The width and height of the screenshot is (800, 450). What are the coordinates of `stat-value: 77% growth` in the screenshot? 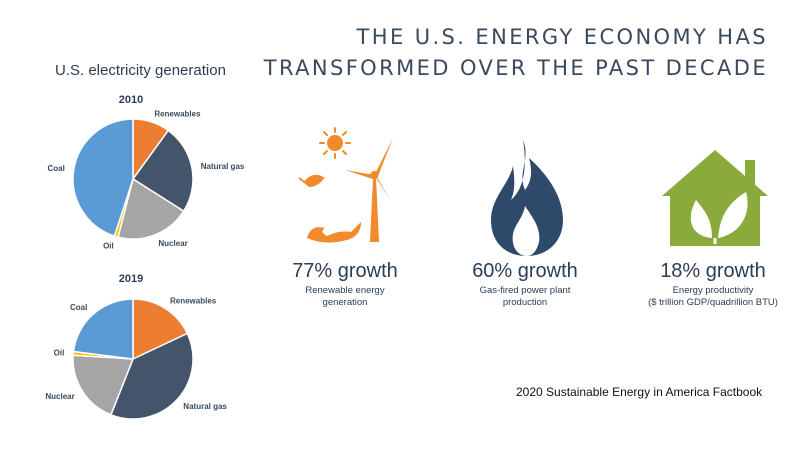 It's located at (345, 271).